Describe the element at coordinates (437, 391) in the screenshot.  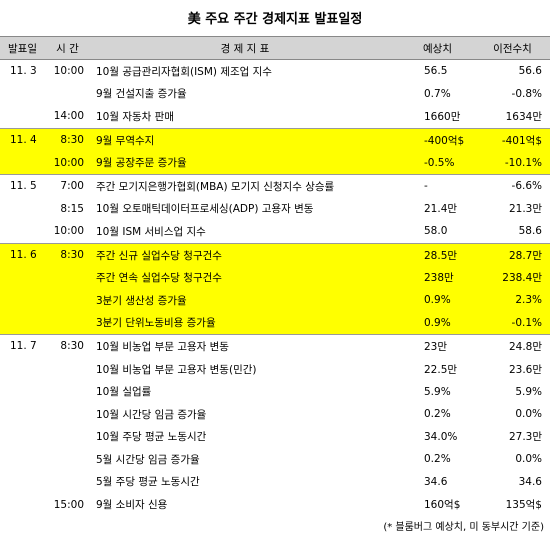
I see `forecast-cell: 5.9%` at that location.